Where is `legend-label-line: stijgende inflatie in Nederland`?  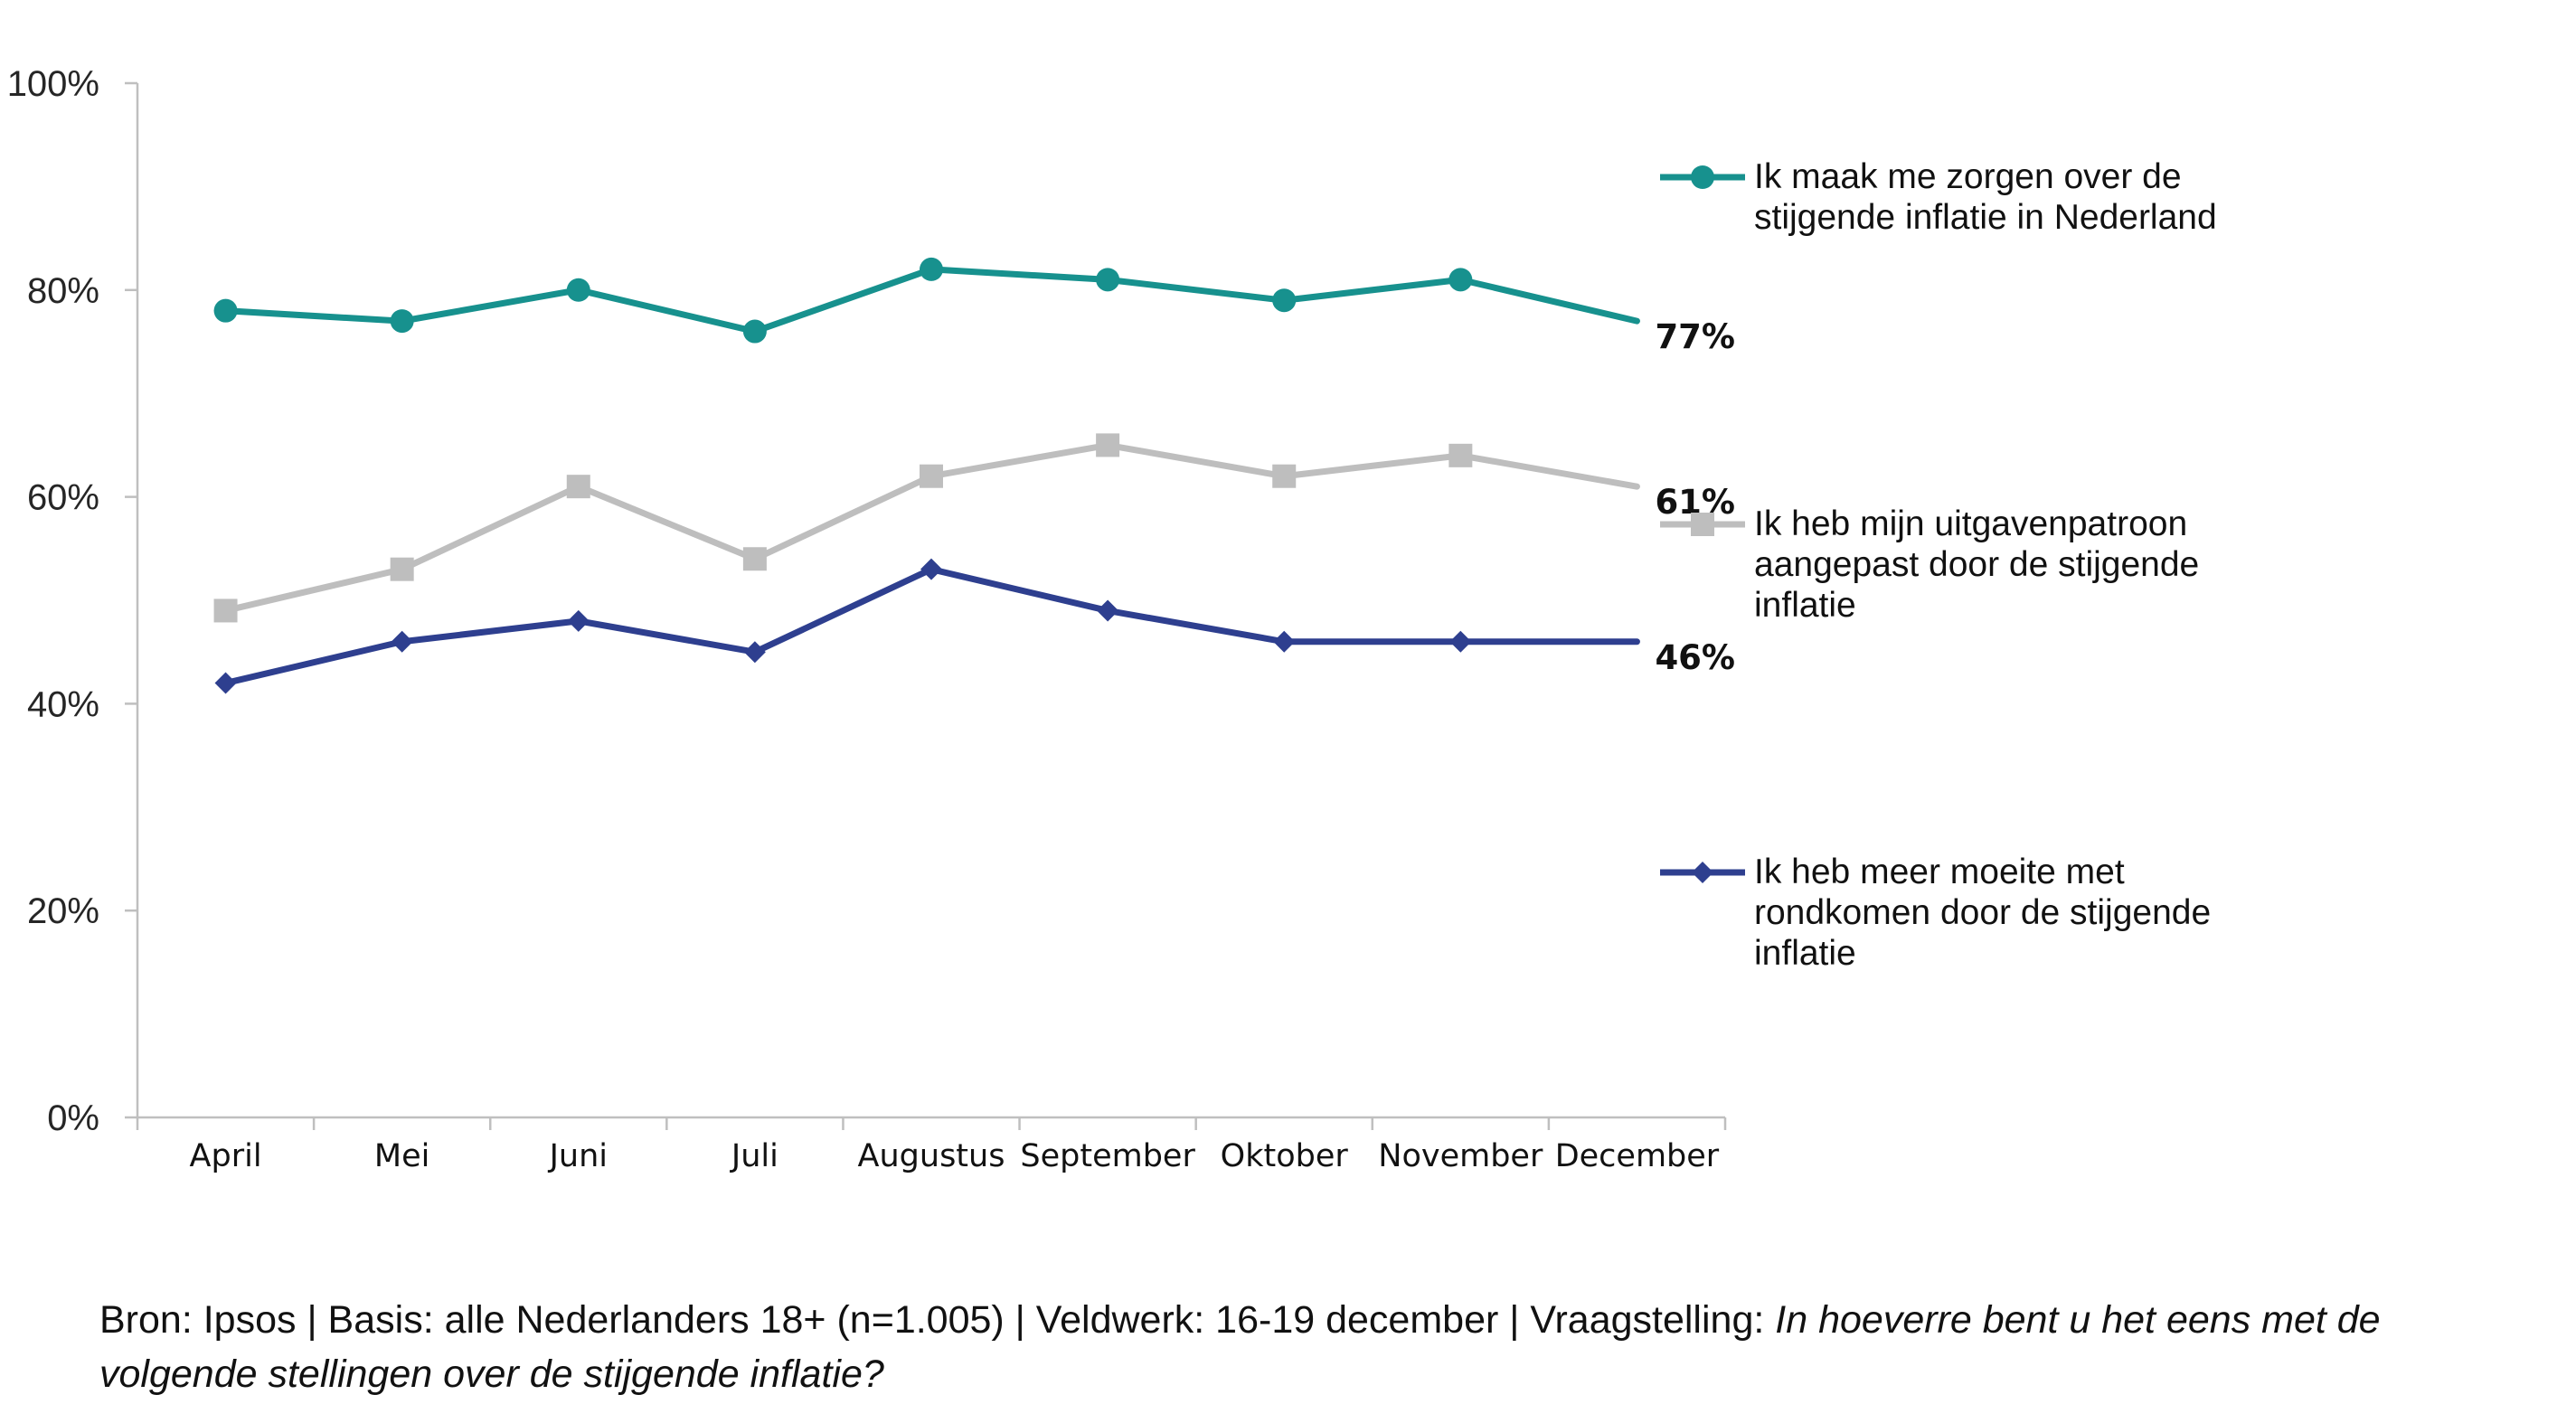 legend-label-line: stijgende inflatie in Nederland is located at coordinates (1985, 218).